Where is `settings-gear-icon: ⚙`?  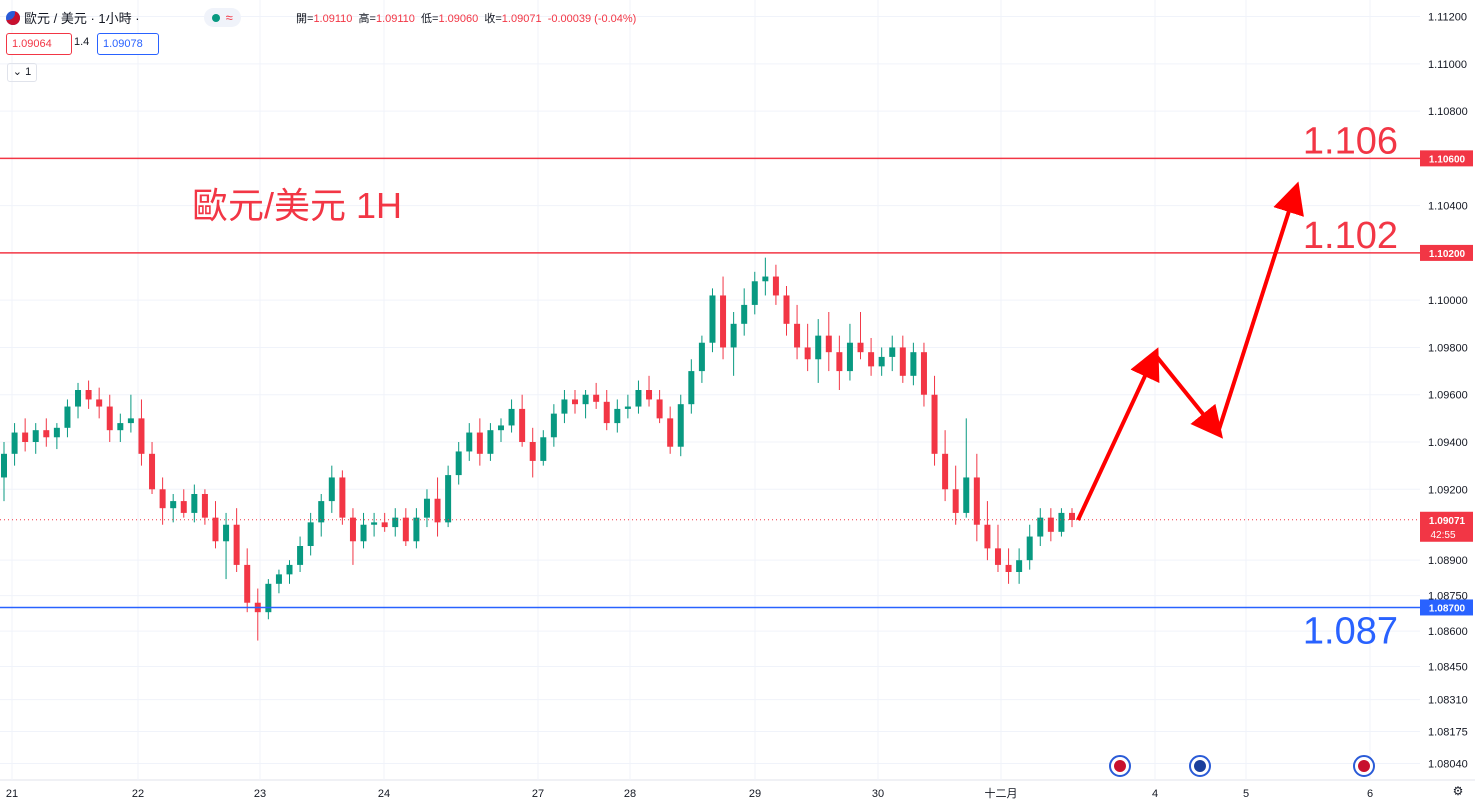 settings-gear-icon: ⚙ is located at coordinates (1458, 791).